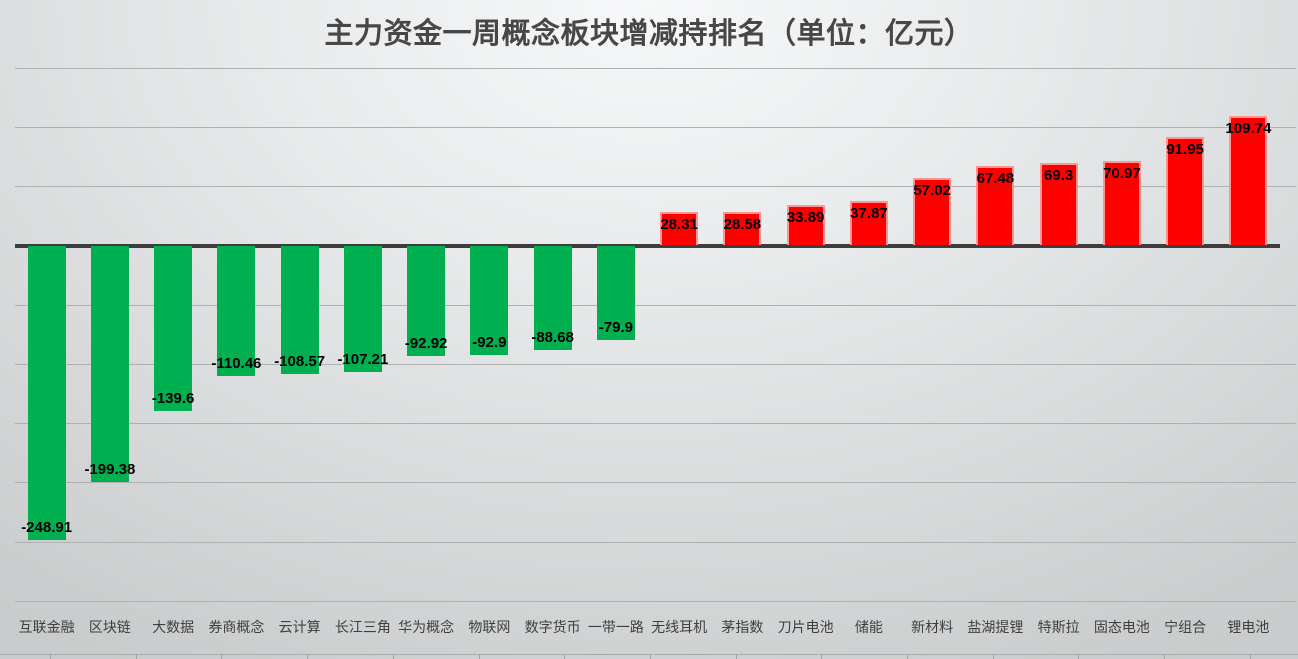 The width and height of the screenshot is (1298, 659). What do you see at coordinates (805, 218) in the screenshot?
I see `bar-value-label: 33.89` at bounding box center [805, 218].